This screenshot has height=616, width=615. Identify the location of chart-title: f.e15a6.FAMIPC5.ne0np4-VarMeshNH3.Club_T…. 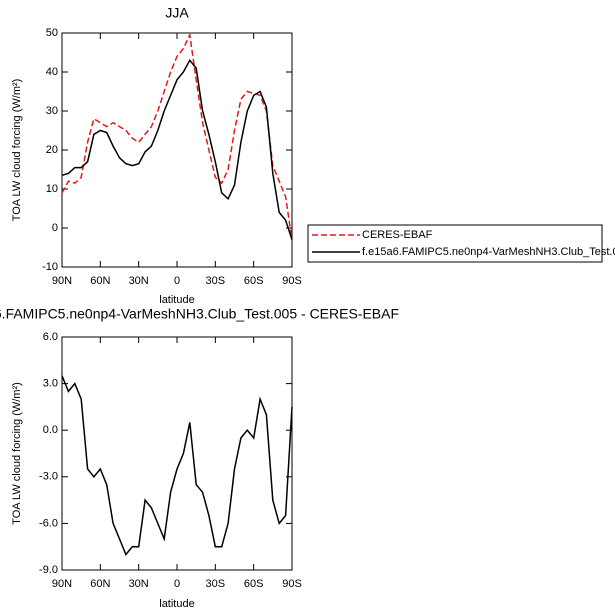
(199, 314).